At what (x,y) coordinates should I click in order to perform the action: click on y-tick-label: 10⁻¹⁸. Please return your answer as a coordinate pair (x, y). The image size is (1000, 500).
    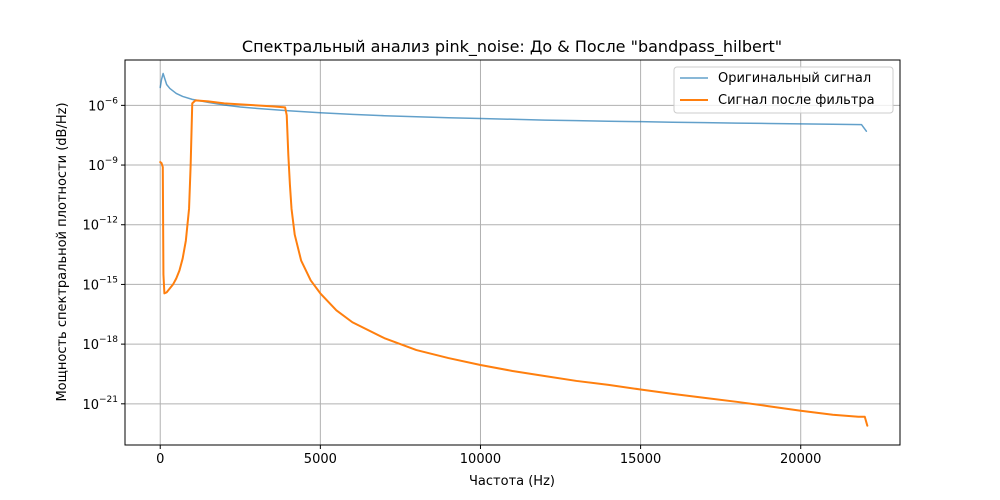
    Looking at the image, I should click on (100, 344).